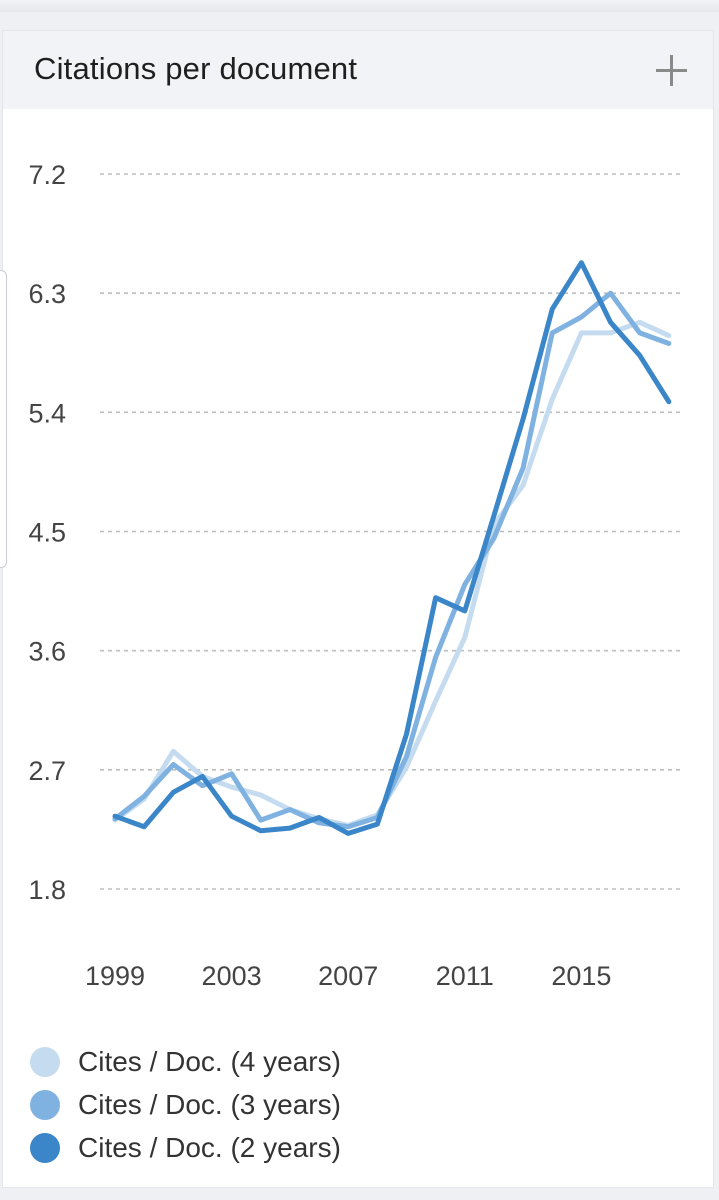 The image size is (719, 1200). I want to click on legend-item-3-years: Cites / Doc. (3 years), so click(185, 1104).